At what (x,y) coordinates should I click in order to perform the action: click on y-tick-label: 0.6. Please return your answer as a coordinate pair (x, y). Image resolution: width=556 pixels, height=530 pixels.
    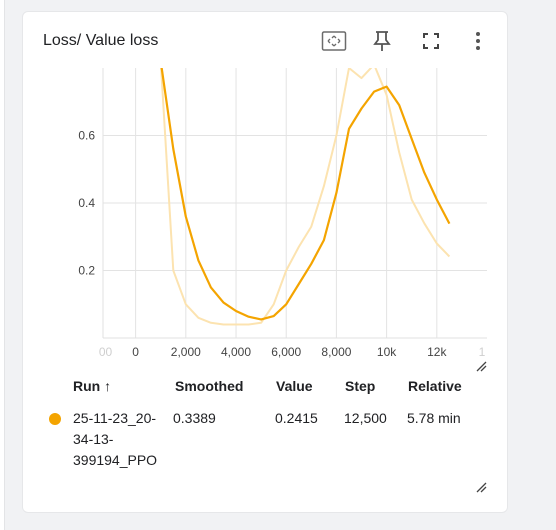
    Looking at the image, I should click on (86, 136).